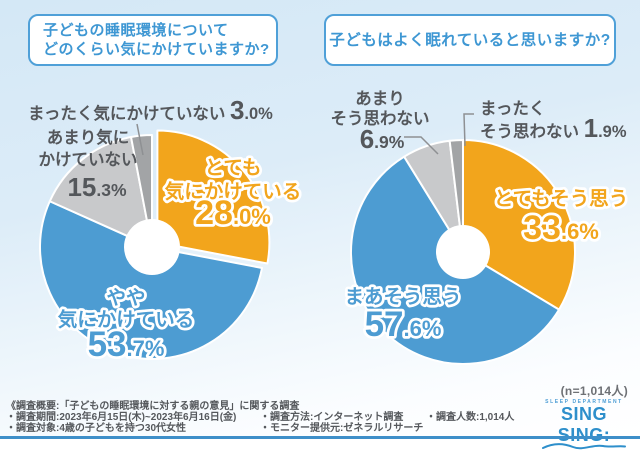 The height and width of the screenshot is (451, 640). What do you see at coordinates (561, 228) in the screenshot?
I see `chart2-label-segment-1-value: 33.6%` at bounding box center [561, 228].